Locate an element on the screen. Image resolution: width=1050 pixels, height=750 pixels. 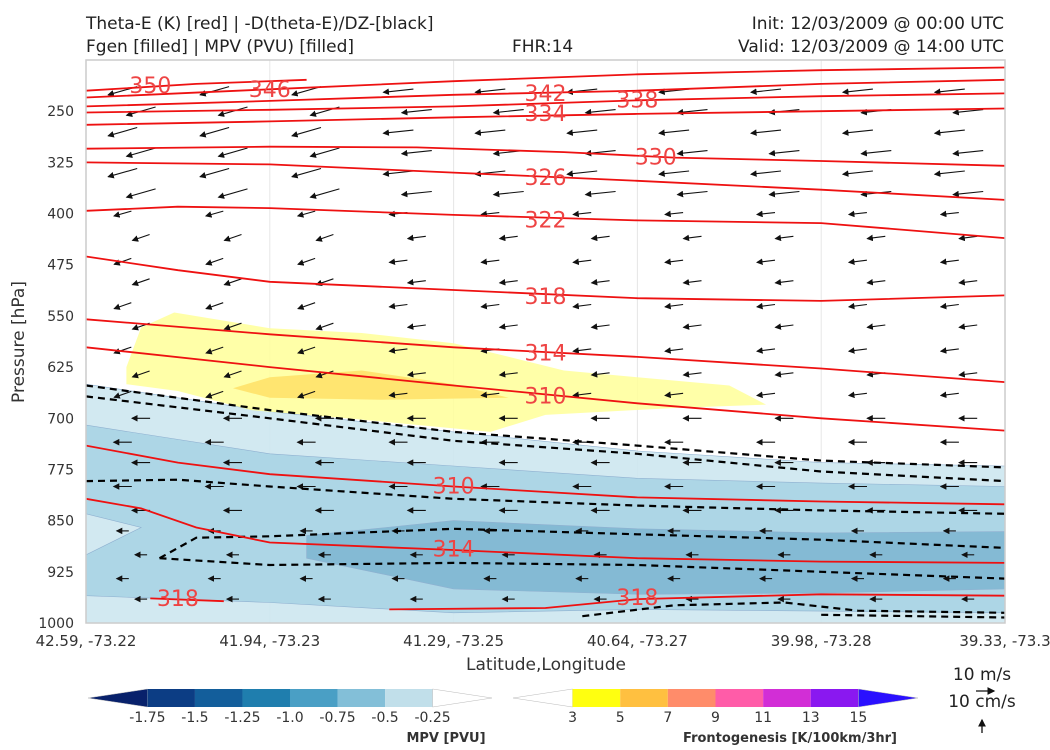
x-tick-label: 39.33, -73.3 is located at coordinates (1004, 641).